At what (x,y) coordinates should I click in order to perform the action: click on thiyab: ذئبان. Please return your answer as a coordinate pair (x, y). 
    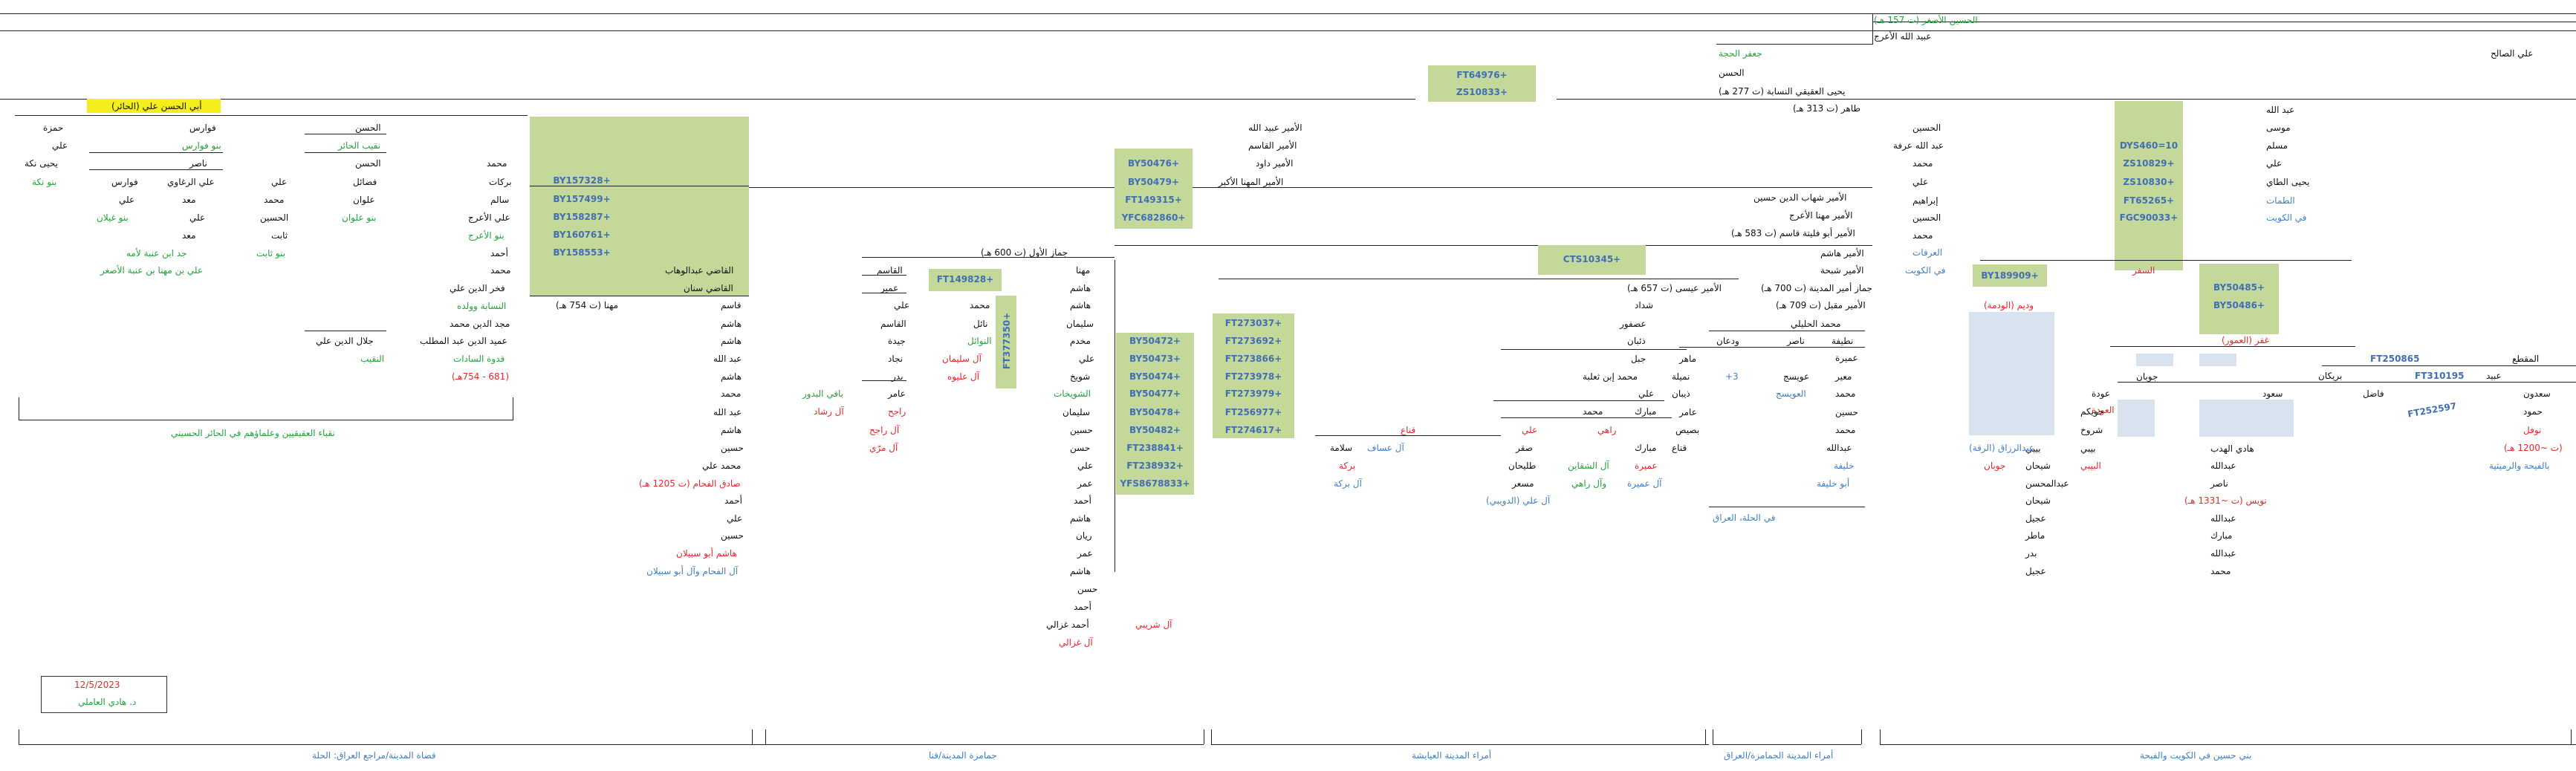
    Looking at the image, I should click on (1636, 341).